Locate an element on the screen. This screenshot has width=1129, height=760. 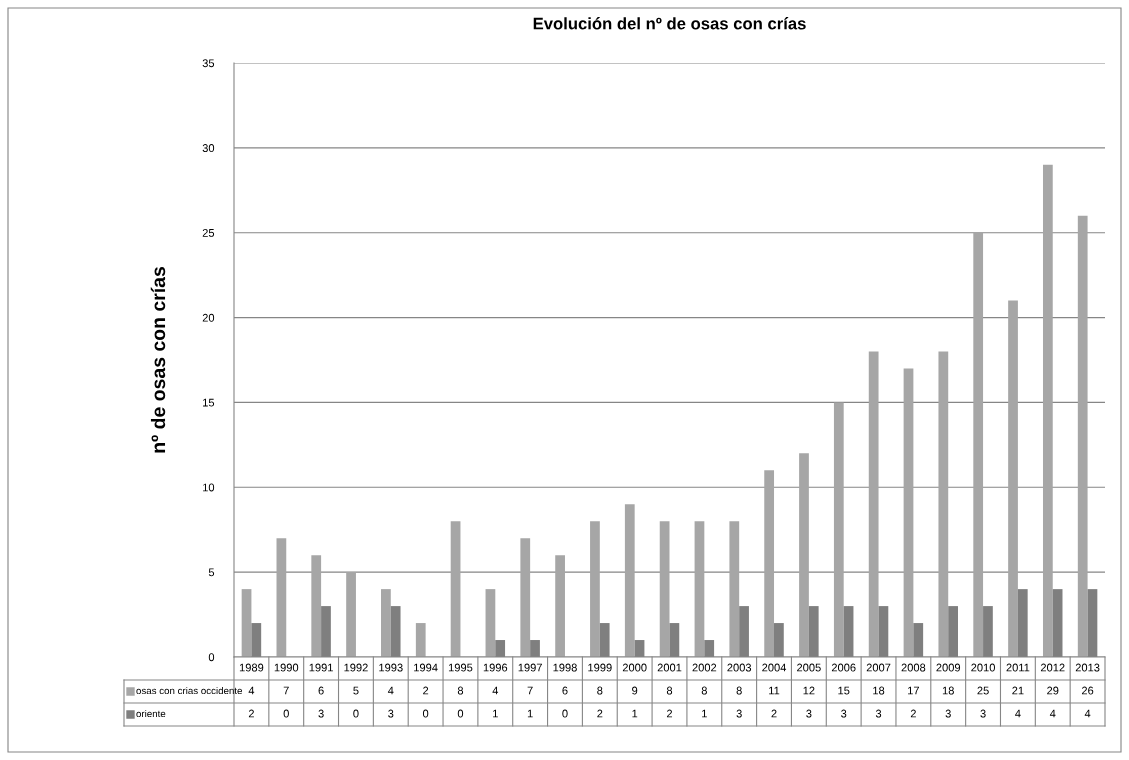
x-tick-label: 1995 is located at coordinates (460, 667).